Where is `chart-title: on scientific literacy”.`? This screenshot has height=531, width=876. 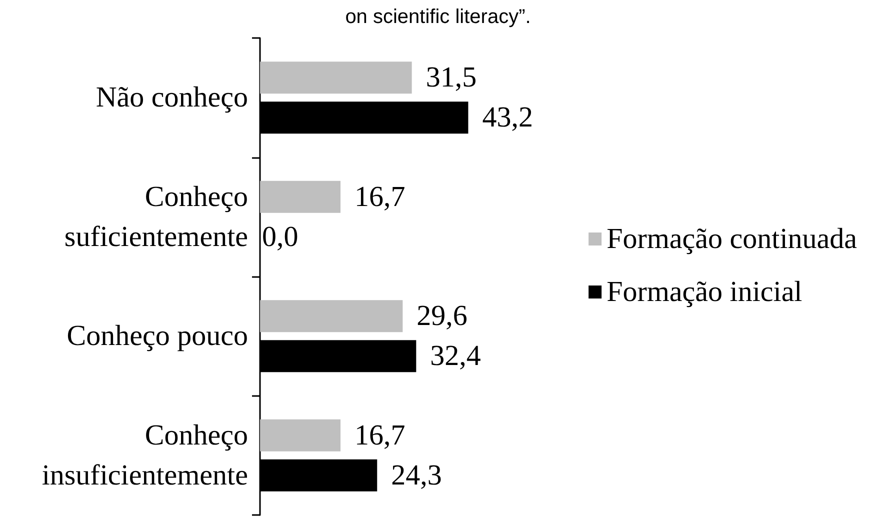
chart-title: on scientific literacy”. is located at coordinates (438, 17).